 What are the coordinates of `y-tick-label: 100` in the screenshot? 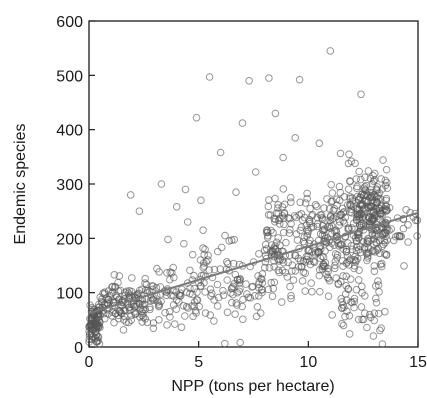 It's located at (69, 294).